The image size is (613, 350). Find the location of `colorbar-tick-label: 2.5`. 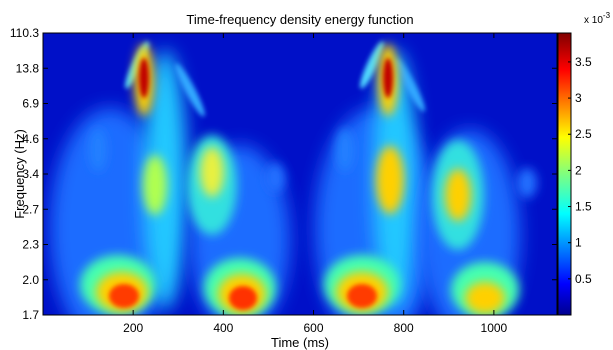

colorbar-tick-label: 2.5 is located at coordinates (583, 134).